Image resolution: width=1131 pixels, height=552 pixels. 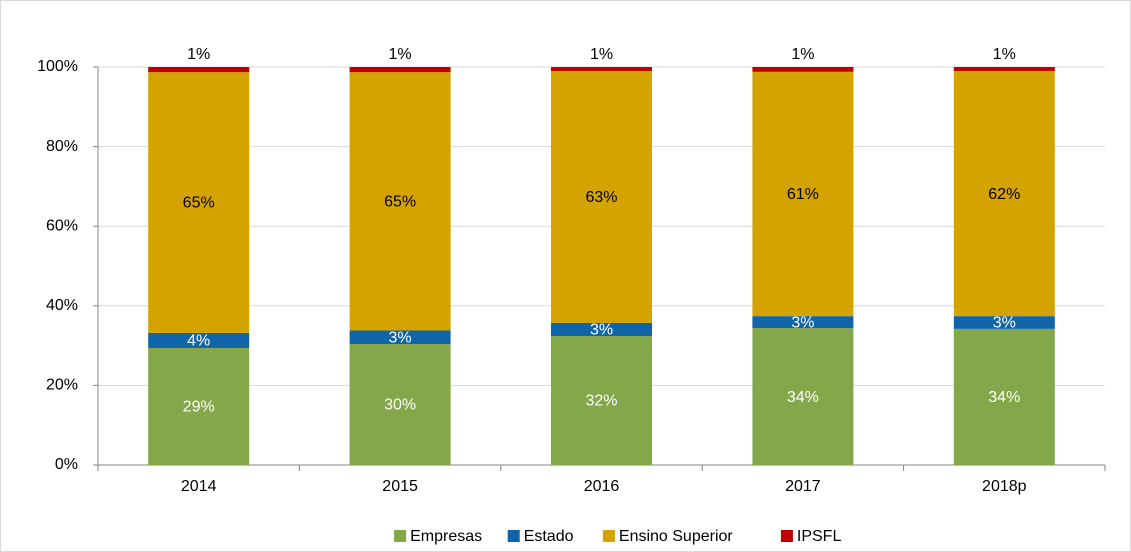 What do you see at coordinates (62, 385) in the screenshot?
I see `y-tick-label: 20%` at bounding box center [62, 385].